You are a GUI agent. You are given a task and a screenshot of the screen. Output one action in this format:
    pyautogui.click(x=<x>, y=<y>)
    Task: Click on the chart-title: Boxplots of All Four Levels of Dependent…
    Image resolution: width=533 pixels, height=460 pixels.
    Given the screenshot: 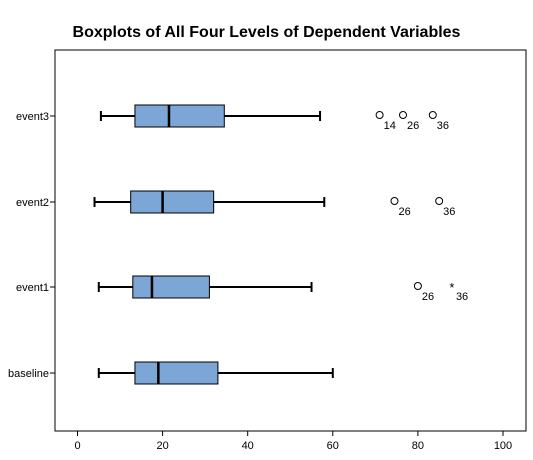 What is the action you would take?
    pyautogui.click(x=266, y=32)
    